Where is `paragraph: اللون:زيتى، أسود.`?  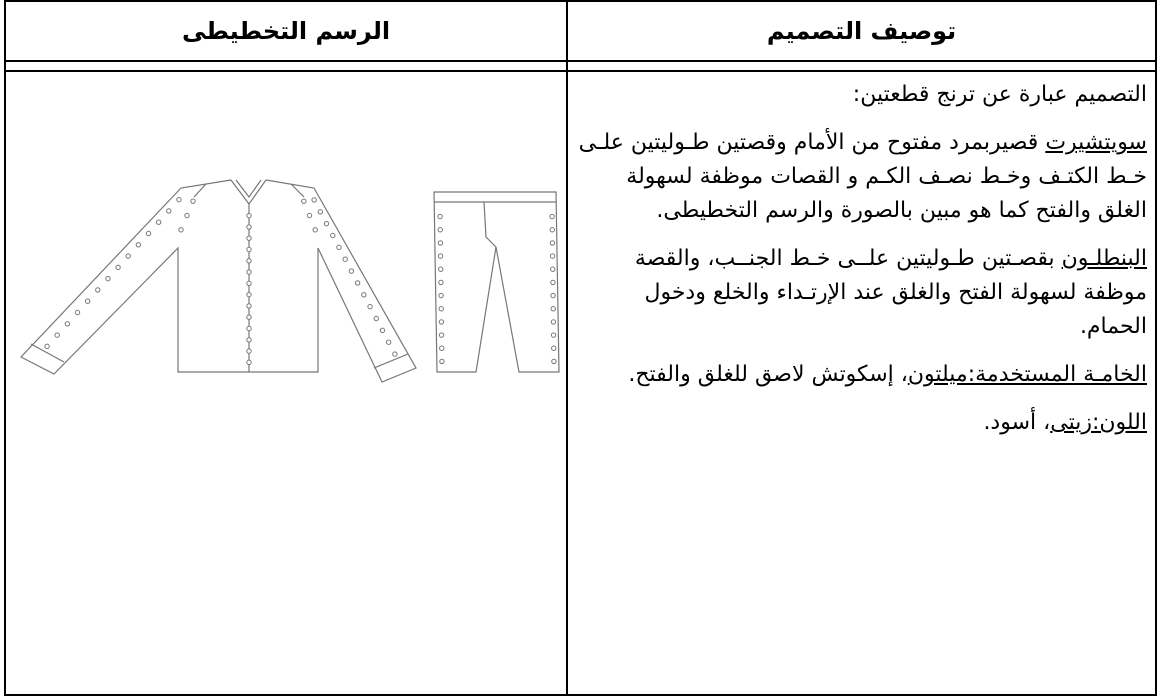 paragraph: اللون:زيتى، أسود. is located at coordinates (860, 423).